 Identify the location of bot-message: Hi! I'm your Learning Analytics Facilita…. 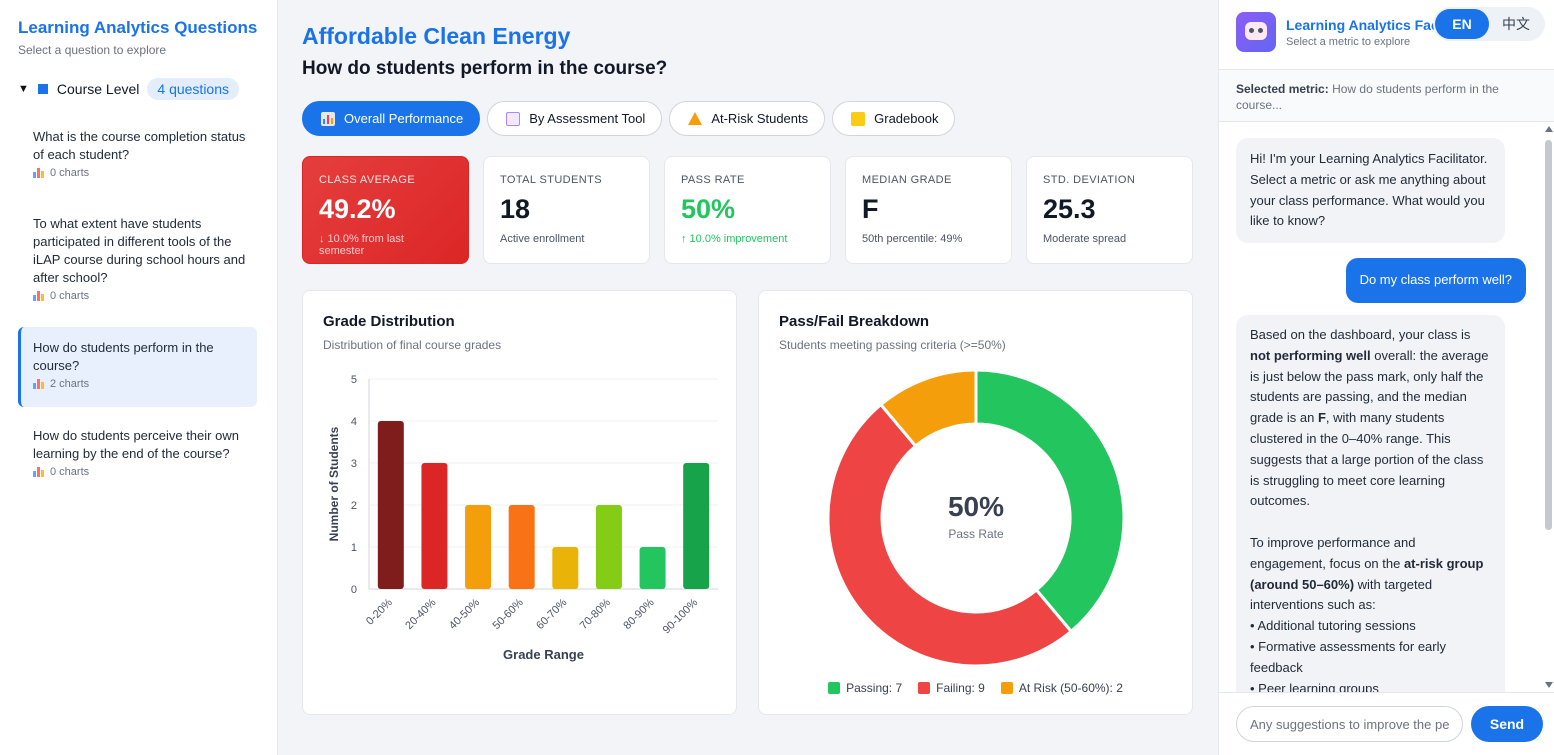
(1370, 191).